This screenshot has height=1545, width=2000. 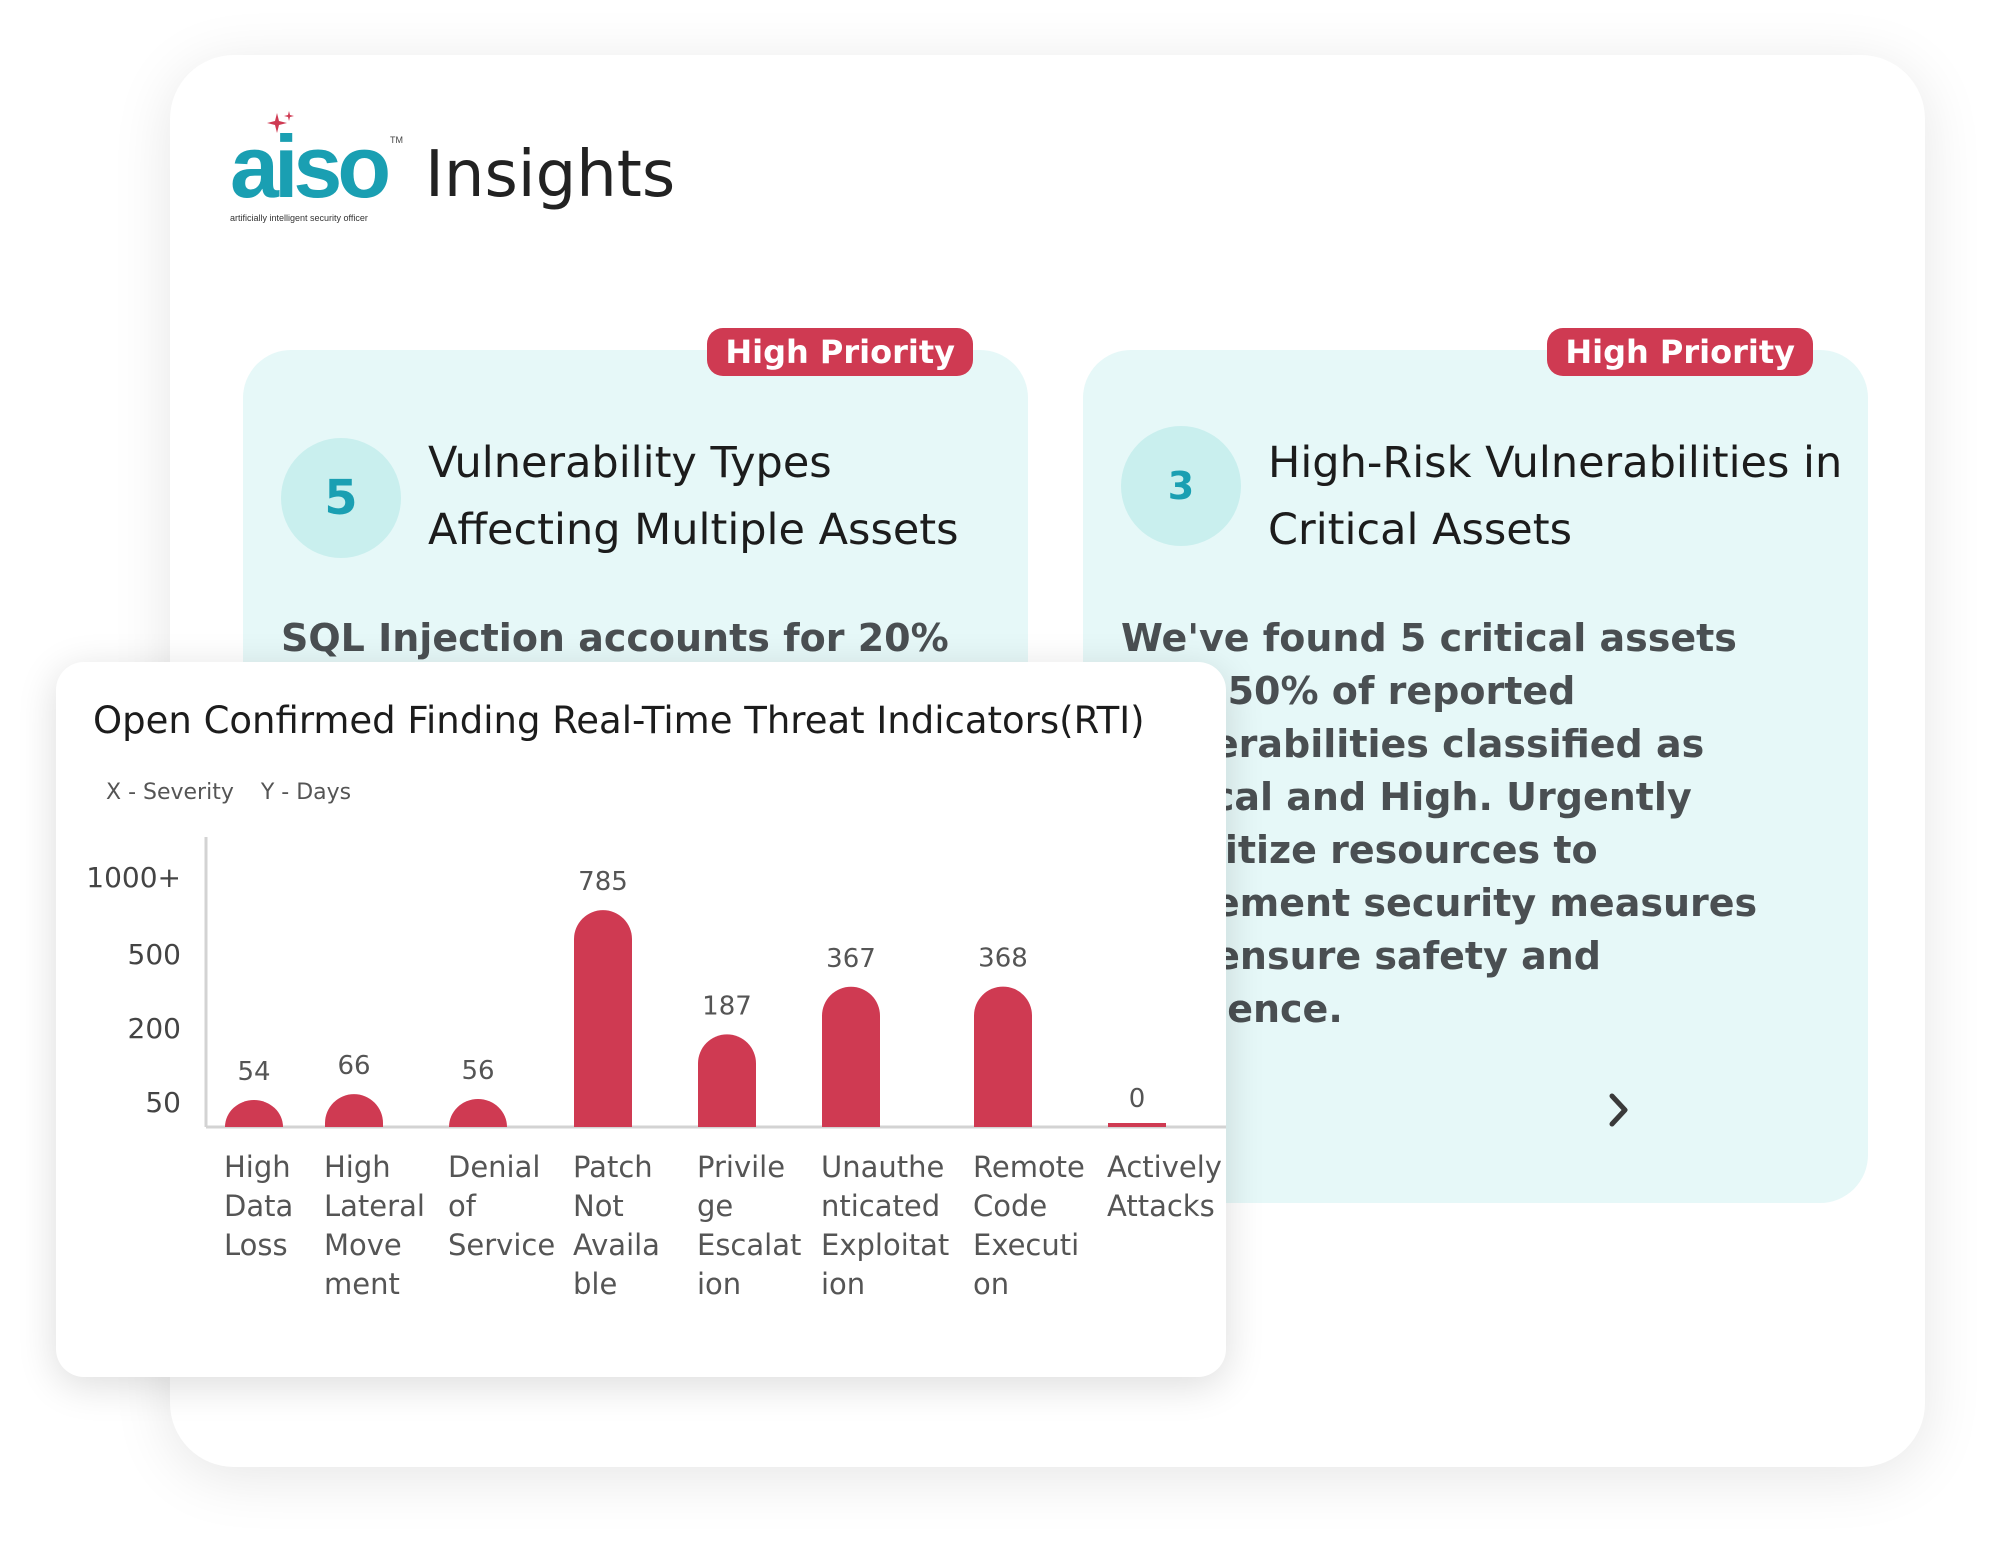 I want to click on x-tick-label: Remote, so click(x=1029, y=1167).